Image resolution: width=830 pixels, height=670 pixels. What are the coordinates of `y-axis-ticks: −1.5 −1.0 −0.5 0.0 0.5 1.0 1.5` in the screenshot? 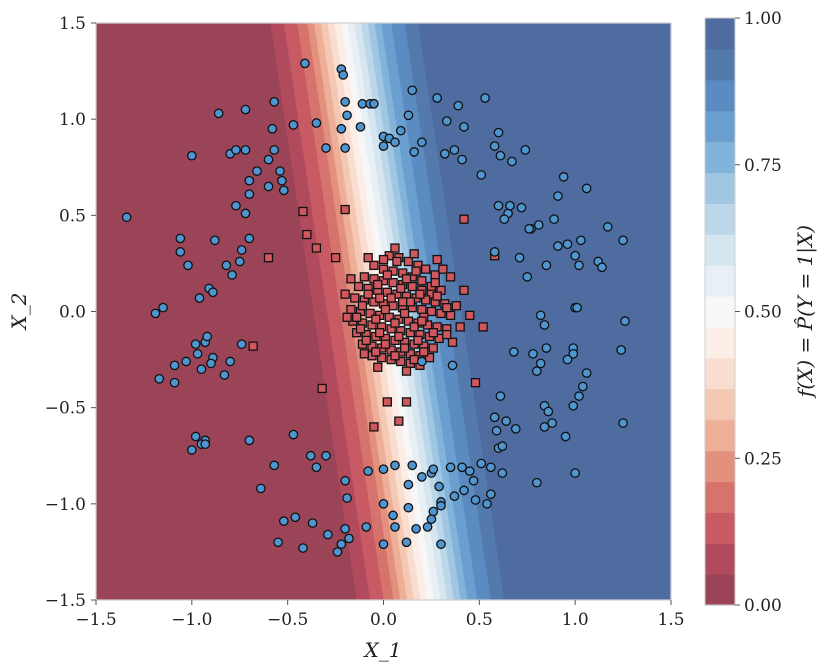 It's located at (70, 312).